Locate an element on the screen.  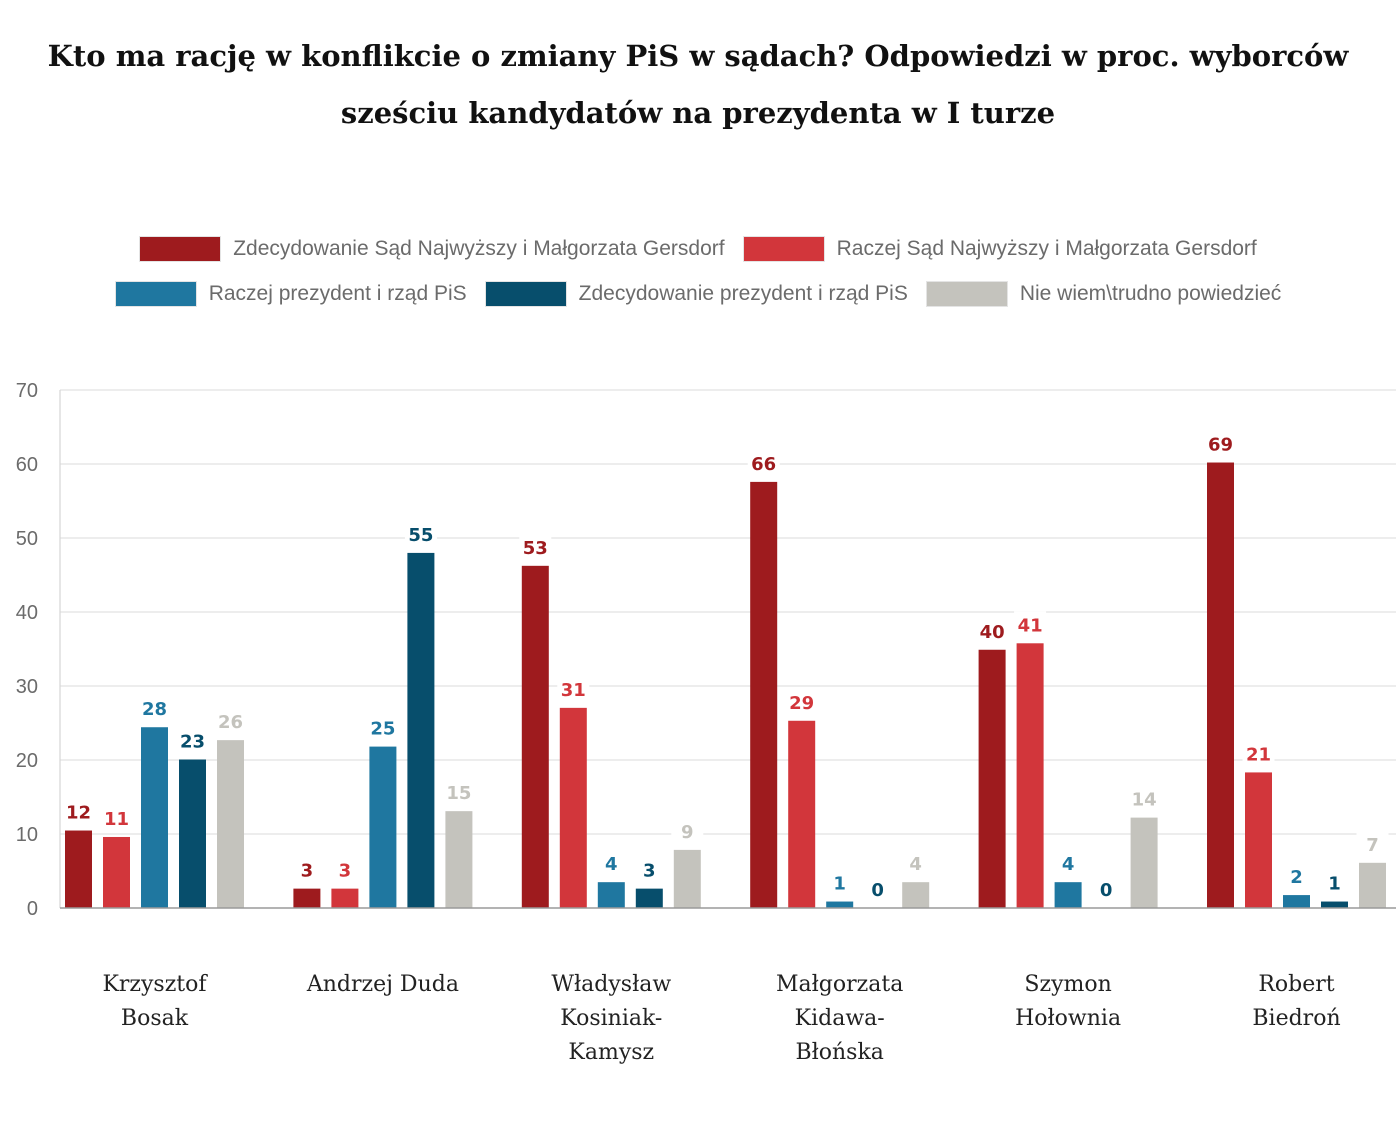
x-category-label-line: Robert is located at coordinates (1296, 984).